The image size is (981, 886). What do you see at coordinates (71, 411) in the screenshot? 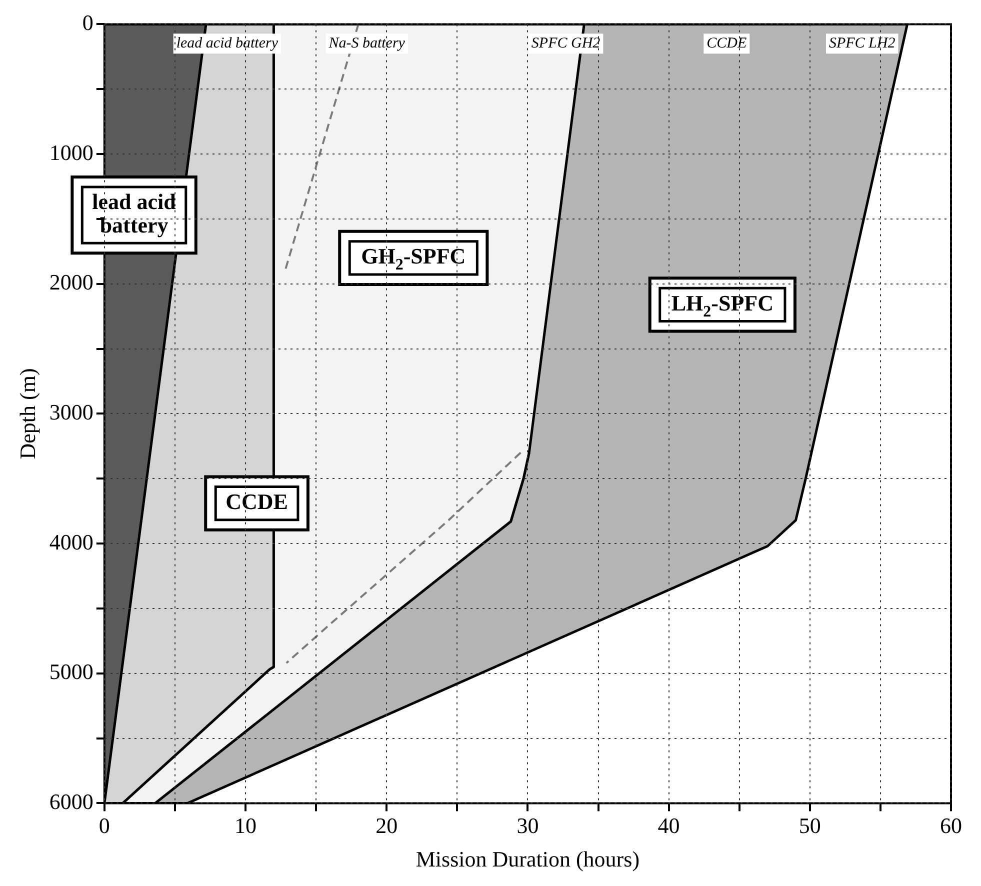
I see `y-tick-label: 3000` at bounding box center [71, 411].